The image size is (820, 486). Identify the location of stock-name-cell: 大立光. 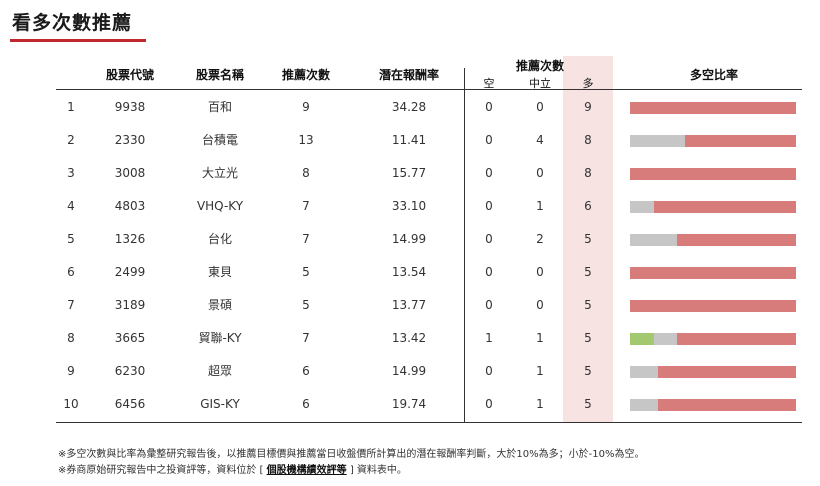
(219, 173).